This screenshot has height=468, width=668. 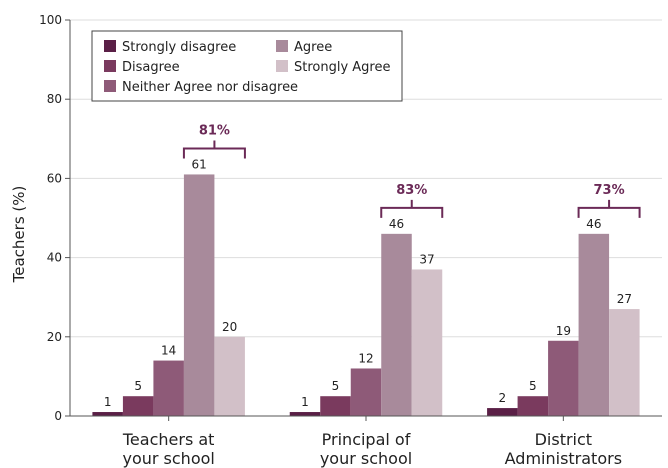 What do you see at coordinates (313, 47) in the screenshot?
I see `legend-entry: Agree` at bounding box center [313, 47].